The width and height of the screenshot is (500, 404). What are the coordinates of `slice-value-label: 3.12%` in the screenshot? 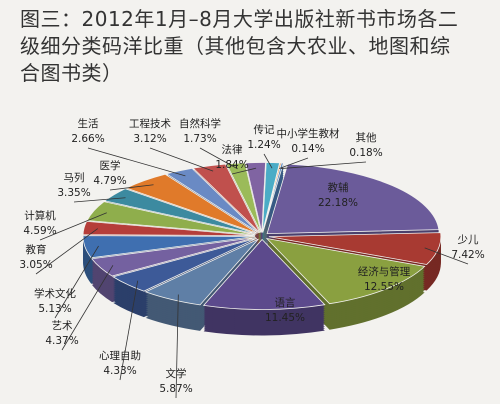 It's located at (149, 139).